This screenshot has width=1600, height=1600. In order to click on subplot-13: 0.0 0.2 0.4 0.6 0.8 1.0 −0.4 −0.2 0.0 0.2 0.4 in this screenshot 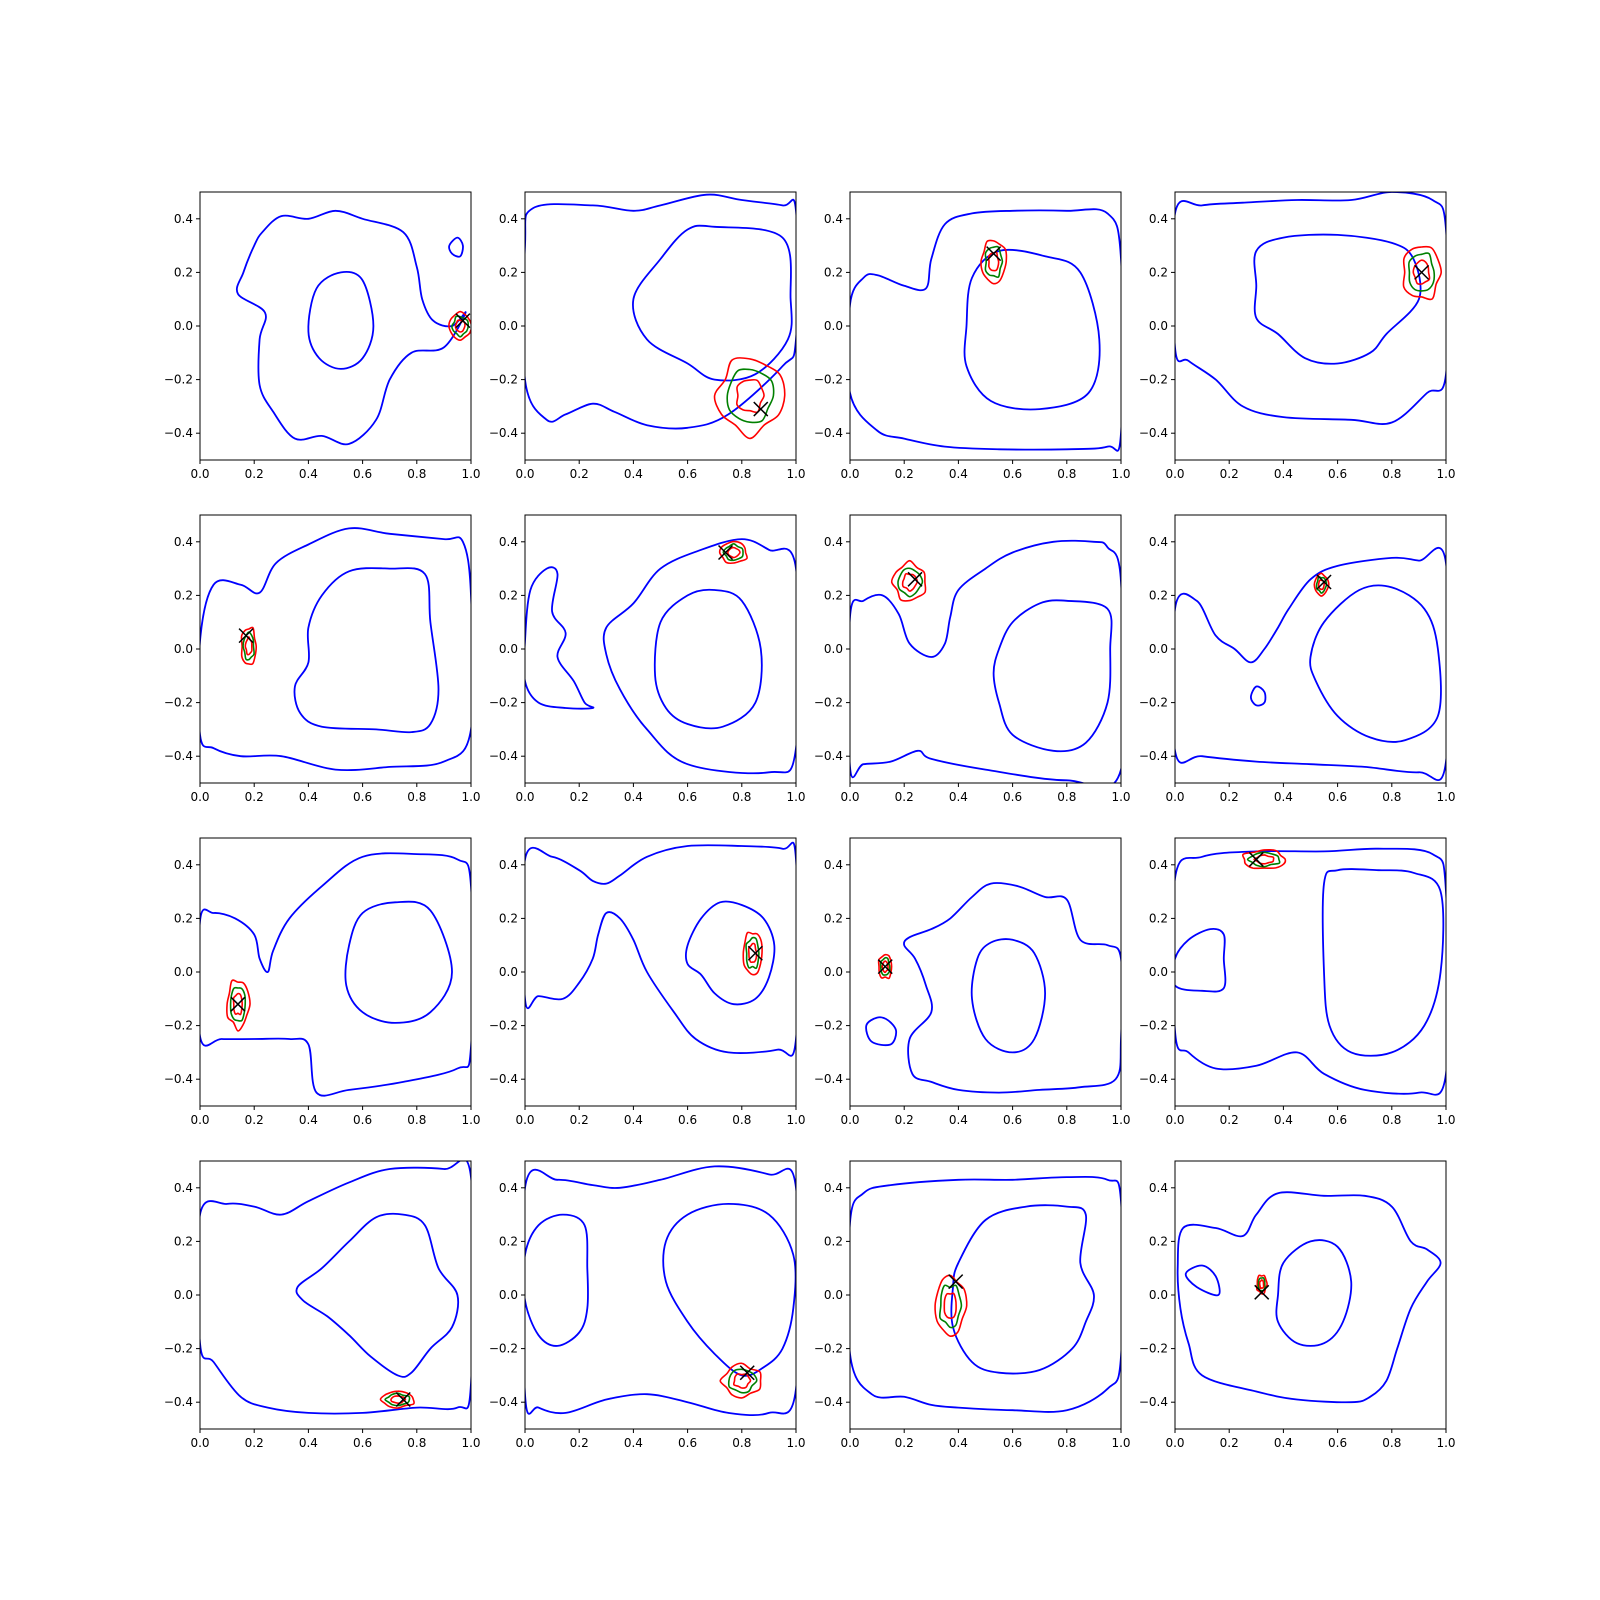, I will do `click(322, 1305)`.